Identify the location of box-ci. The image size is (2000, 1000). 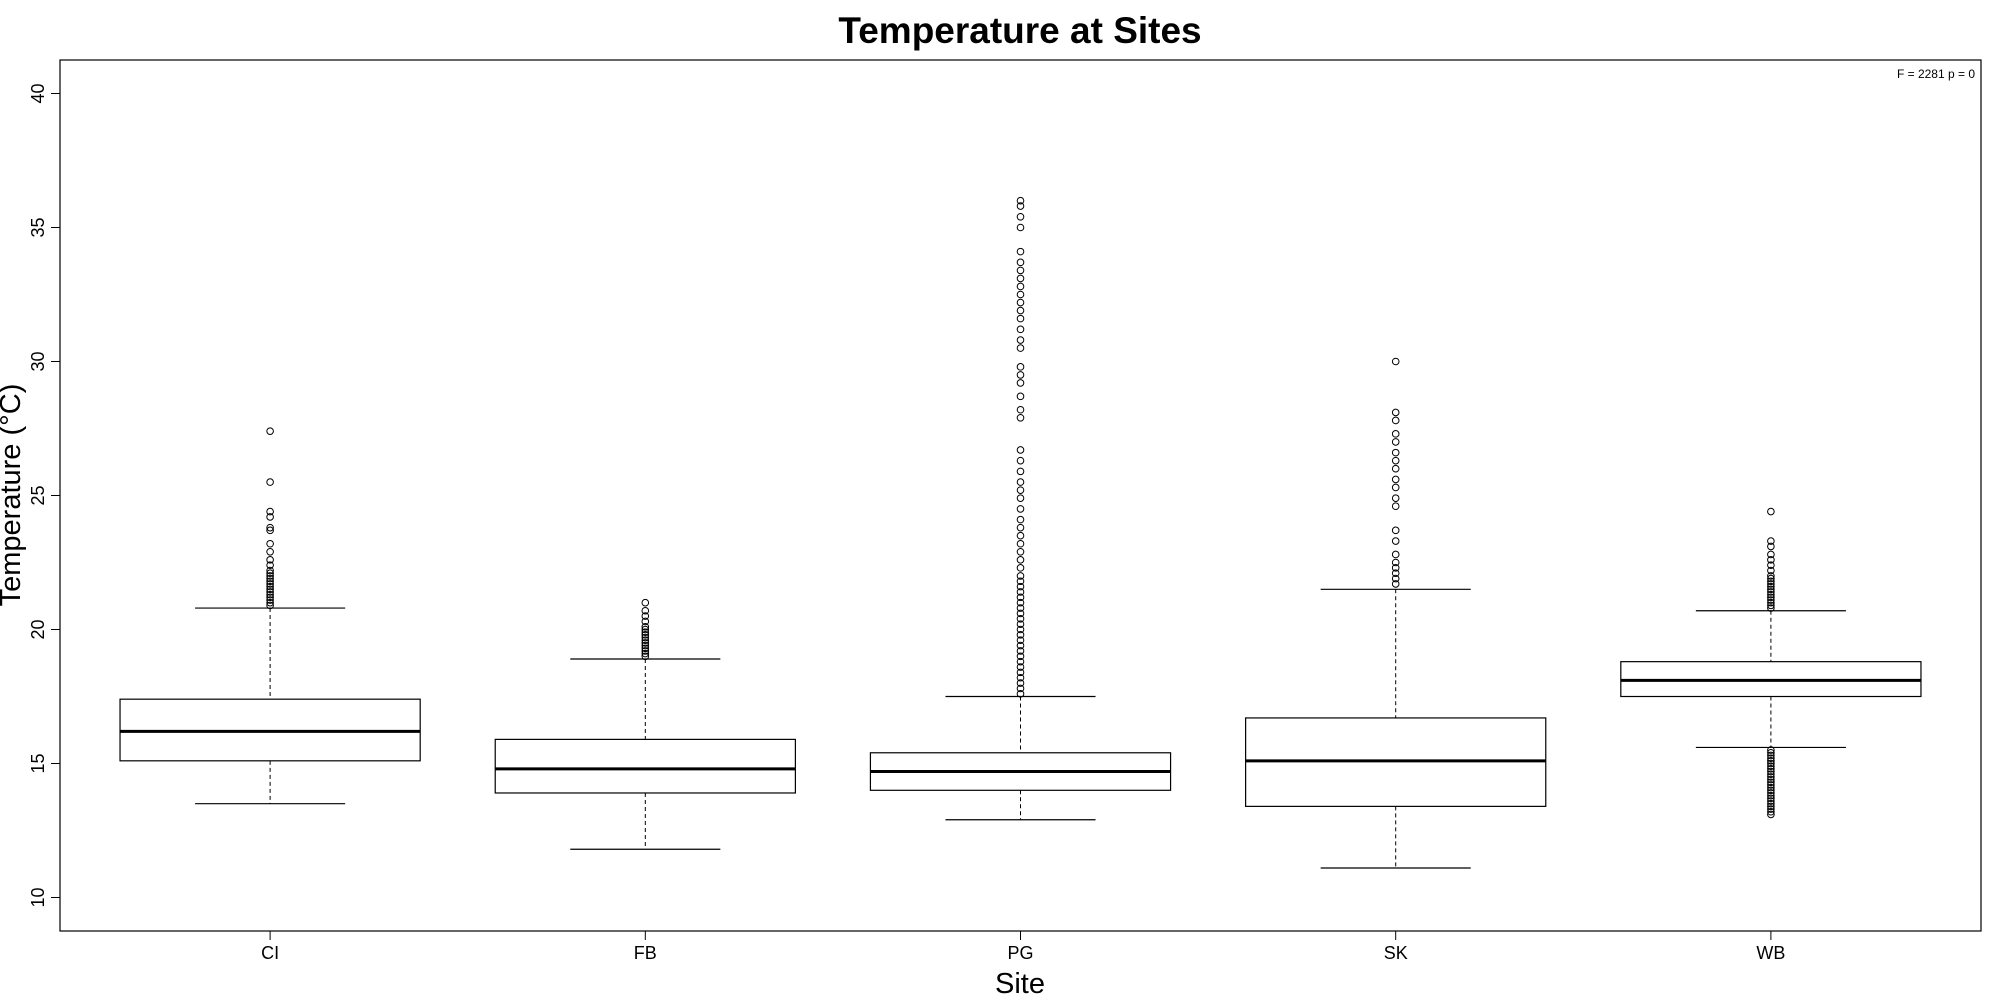
(270, 616).